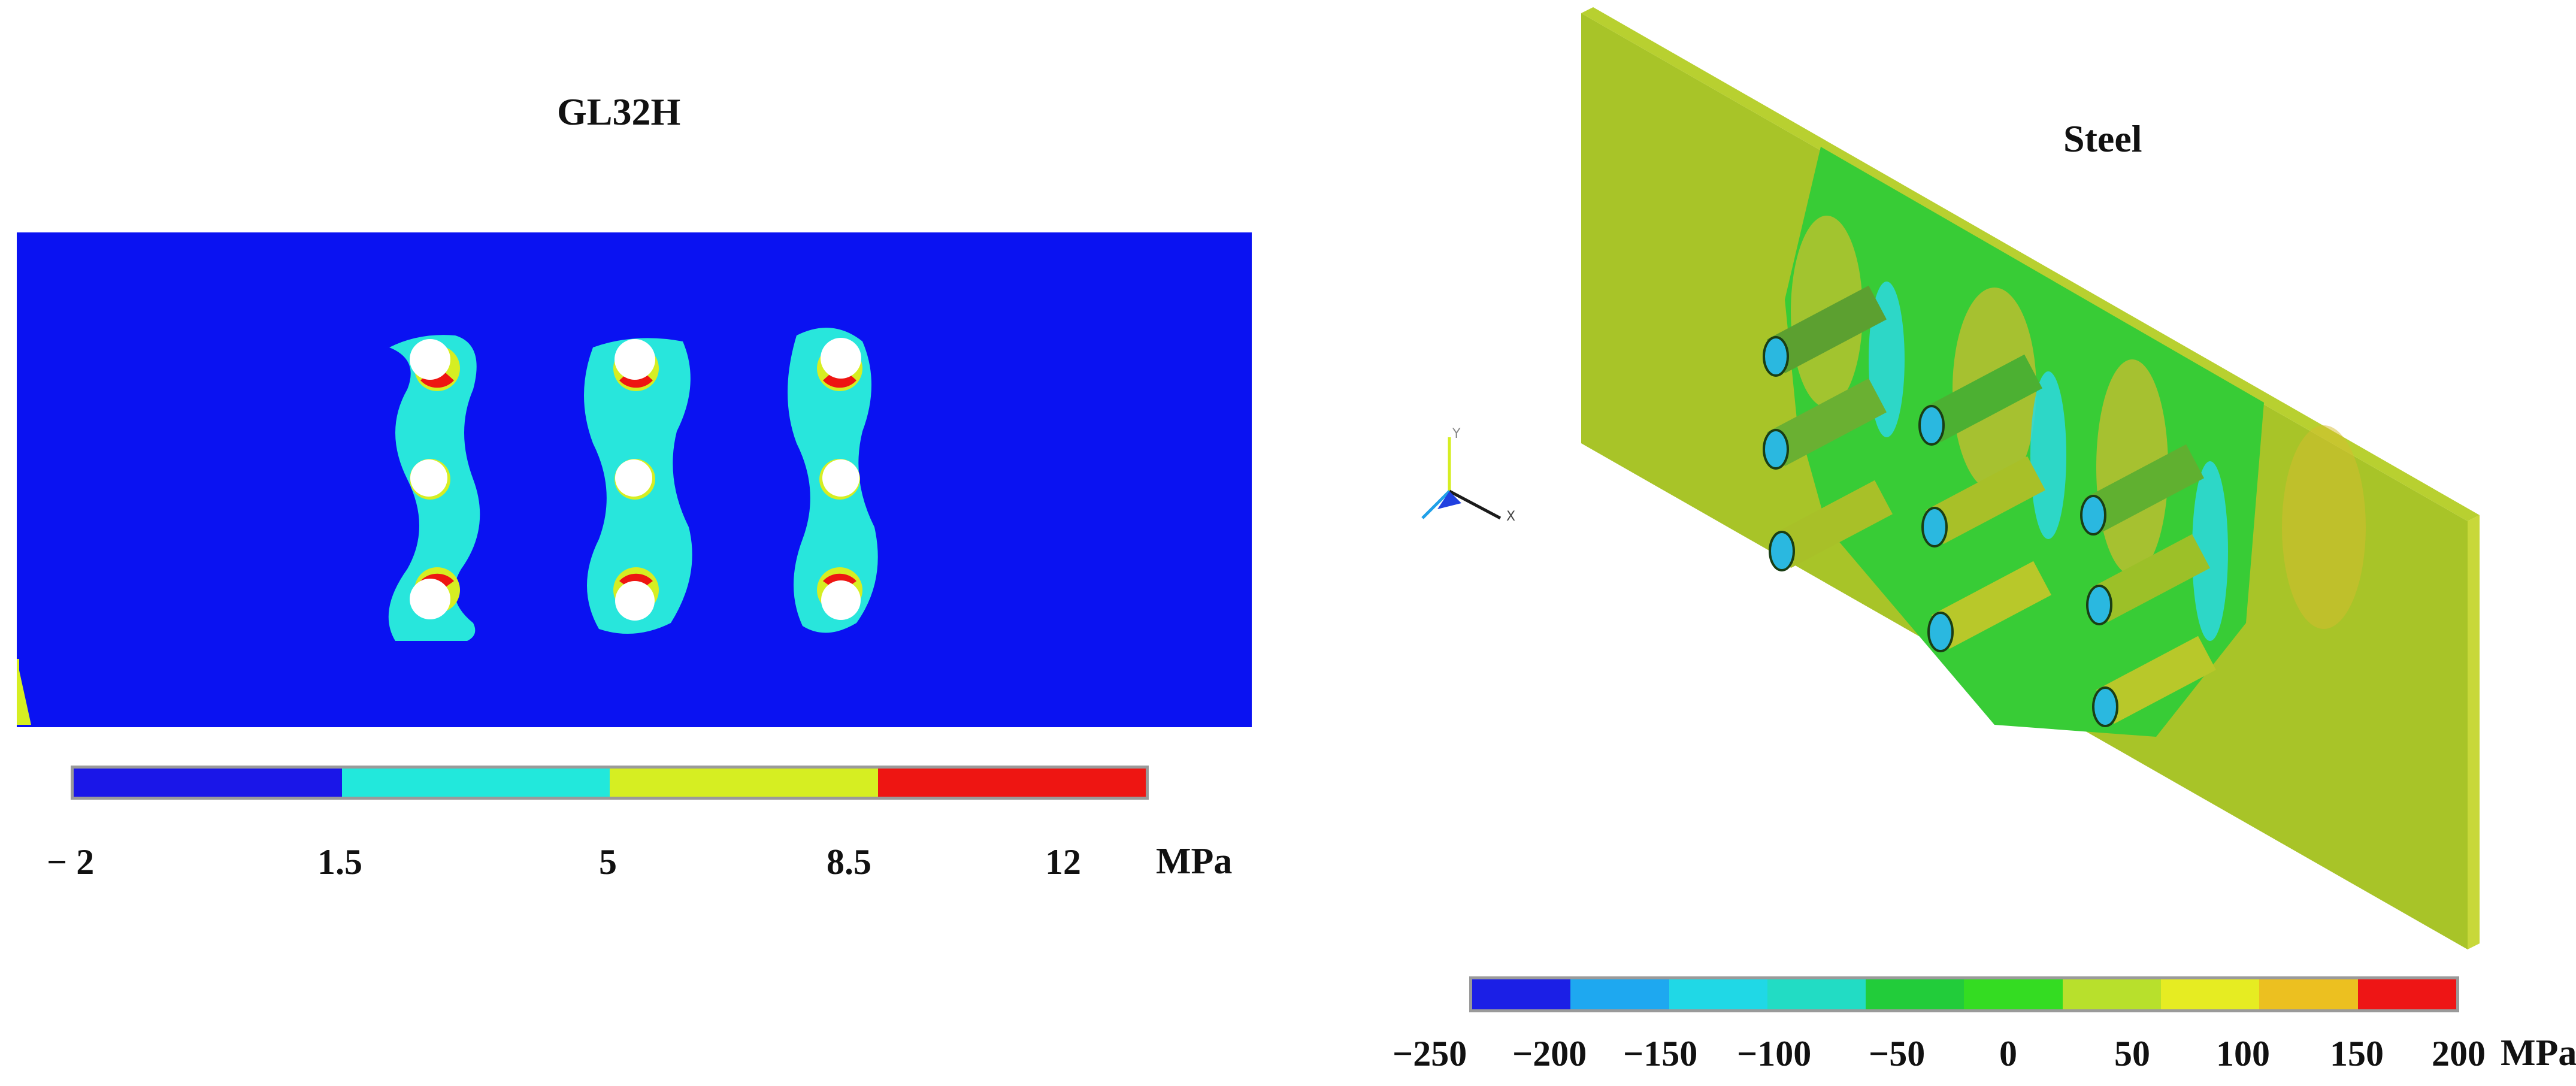  Describe the element at coordinates (1989, 506) in the screenshot. I see `bolts-right` at that location.